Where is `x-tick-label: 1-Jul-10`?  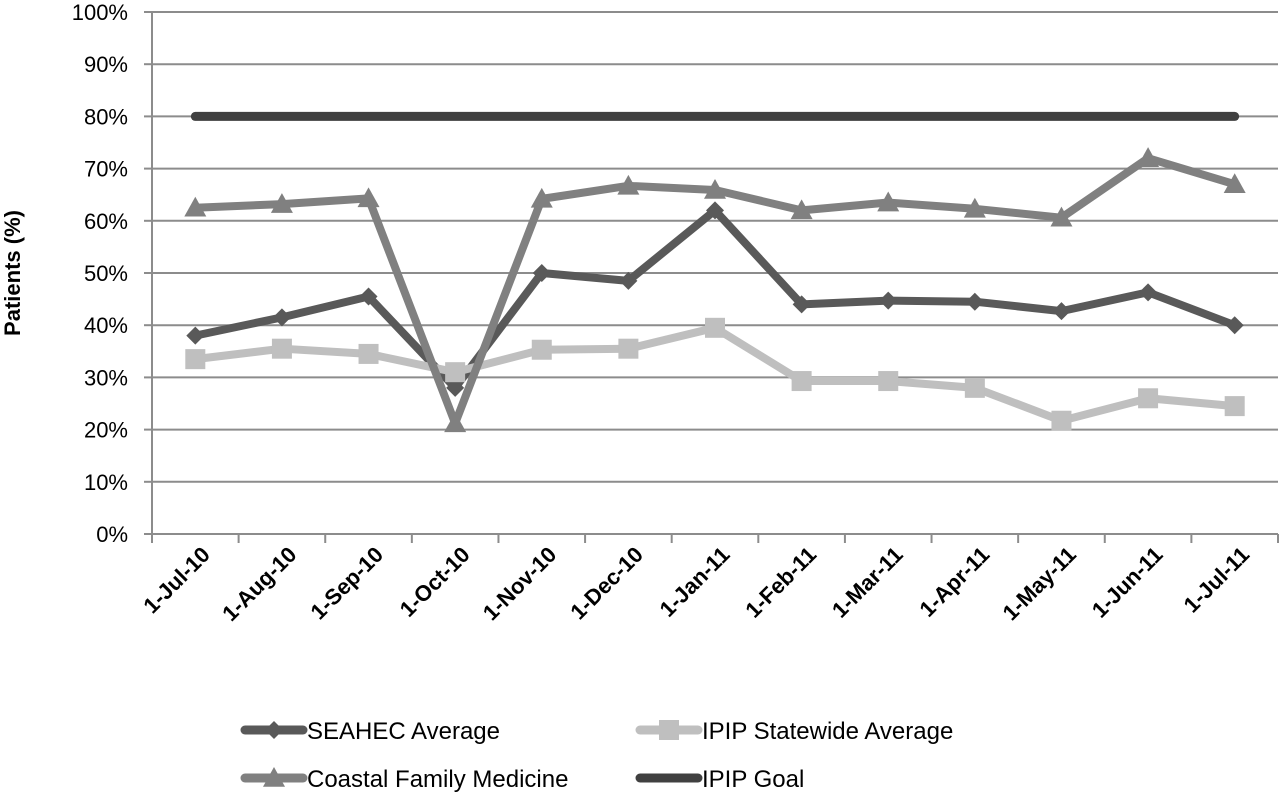 x-tick-label: 1-Jul-10 is located at coordinates (176, 580).